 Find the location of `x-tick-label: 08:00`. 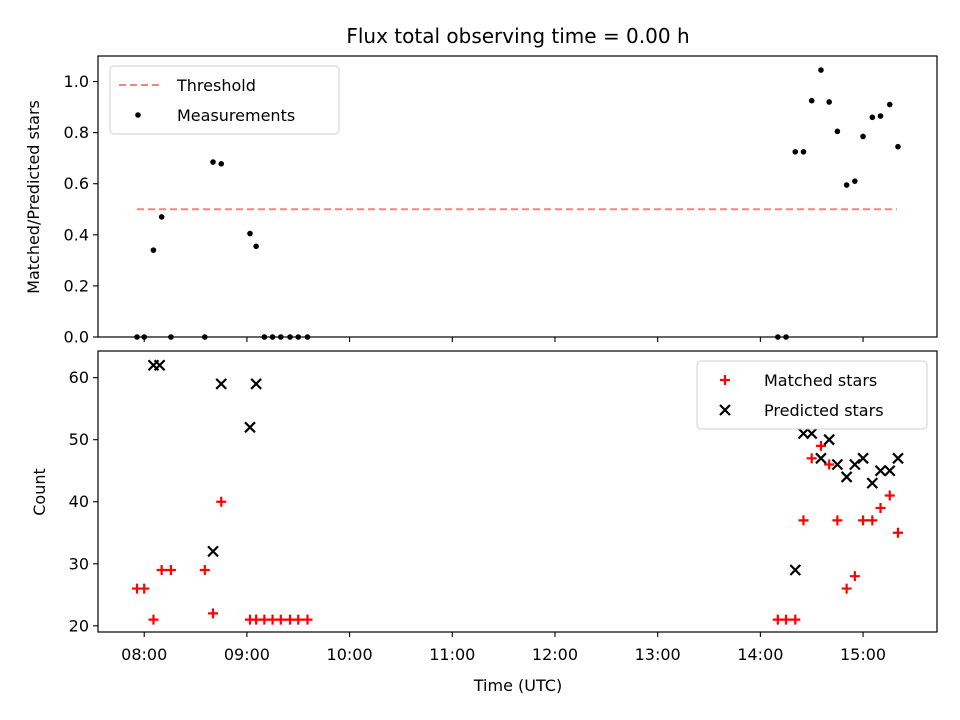

x-tick-label: 08:00 is located at coordinates (144, 654).